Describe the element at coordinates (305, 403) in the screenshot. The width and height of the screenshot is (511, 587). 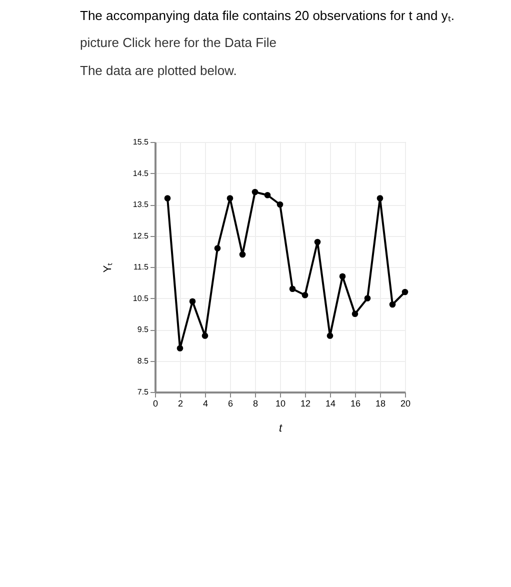
I see `x-tick-label: 12` at that location.